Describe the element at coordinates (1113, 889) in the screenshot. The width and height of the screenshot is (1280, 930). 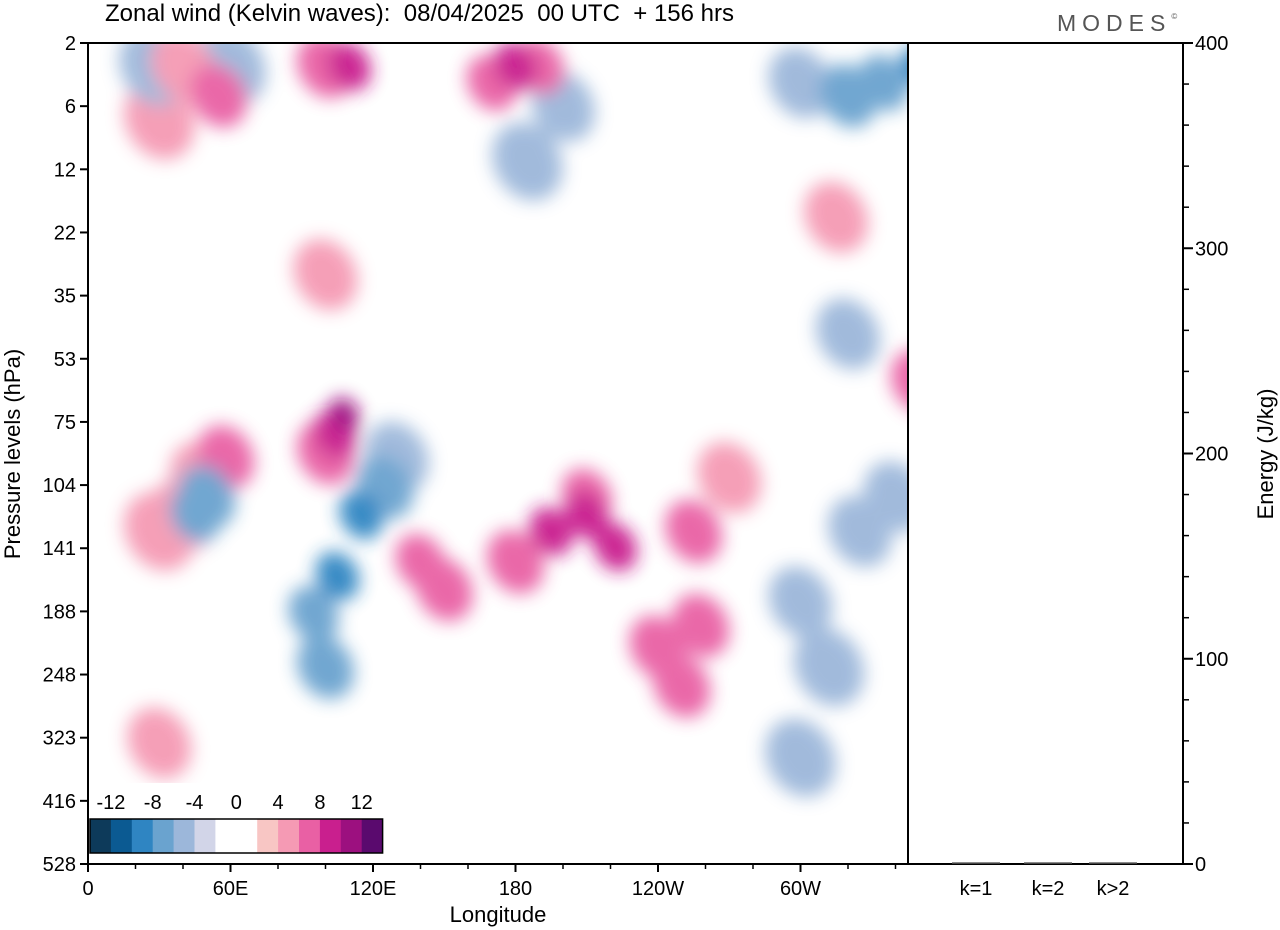
I see `energy-category-label: k>2` at that location.